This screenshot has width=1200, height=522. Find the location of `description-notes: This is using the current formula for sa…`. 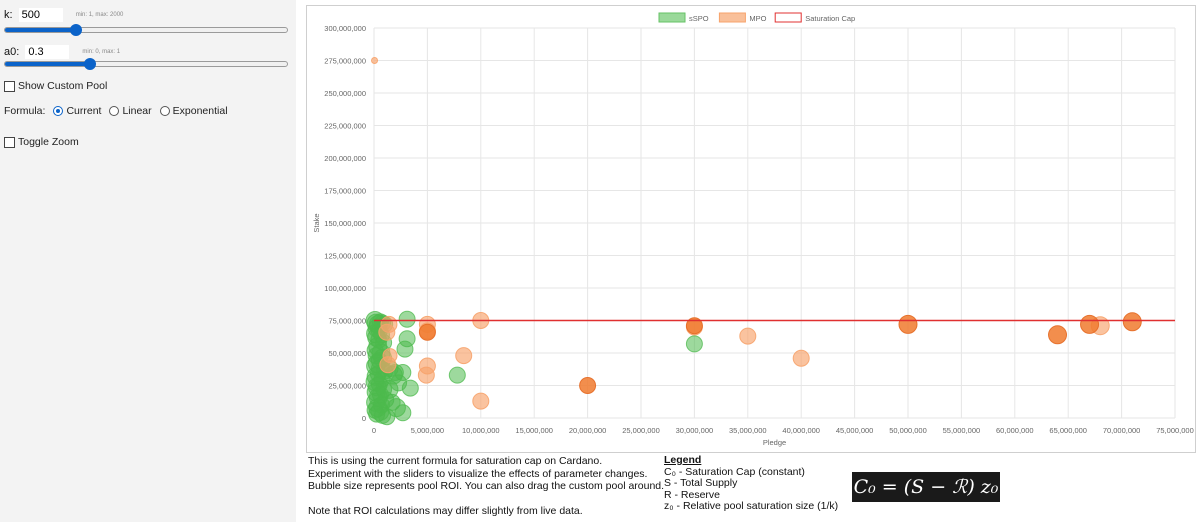

description-notes: This is using the current formula for sa… is located at coordinates (486, 486).